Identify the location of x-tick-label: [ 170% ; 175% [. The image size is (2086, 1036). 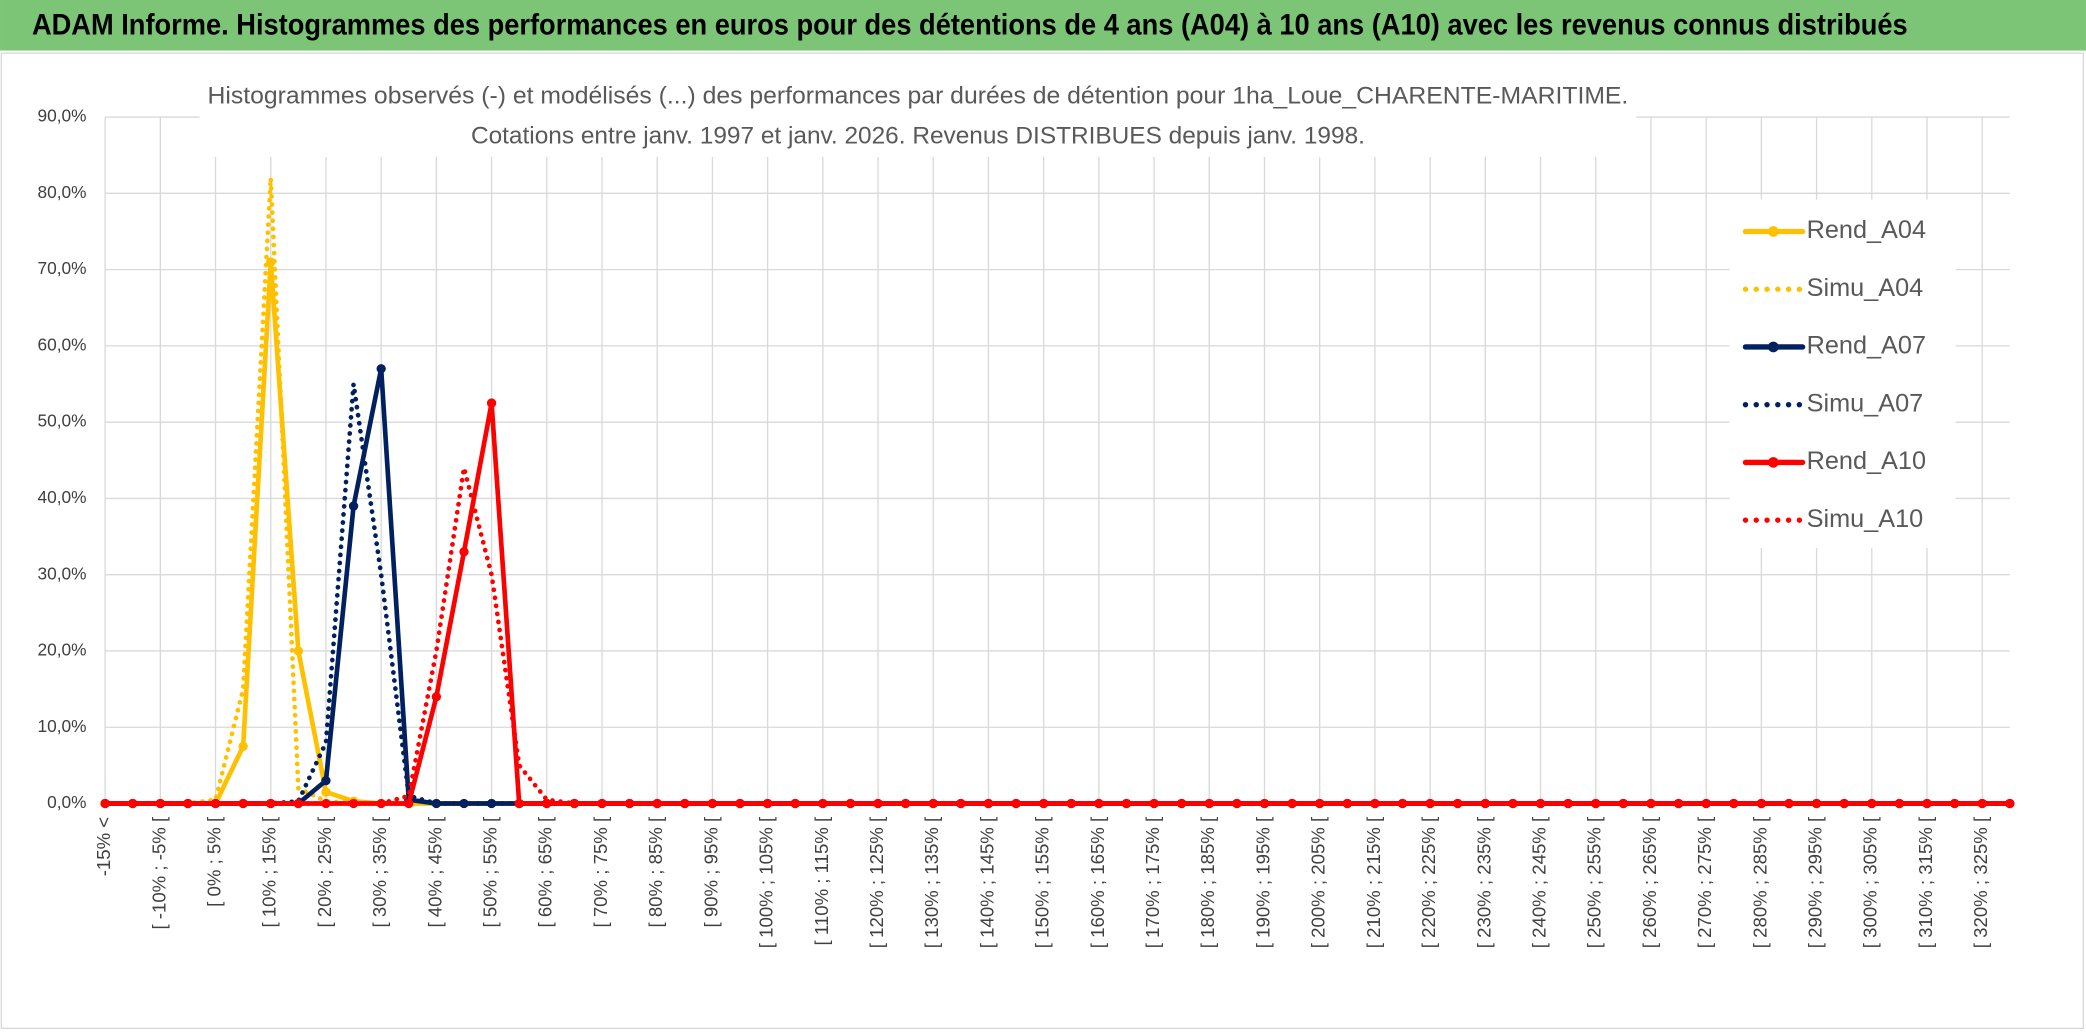
(1152, 882).